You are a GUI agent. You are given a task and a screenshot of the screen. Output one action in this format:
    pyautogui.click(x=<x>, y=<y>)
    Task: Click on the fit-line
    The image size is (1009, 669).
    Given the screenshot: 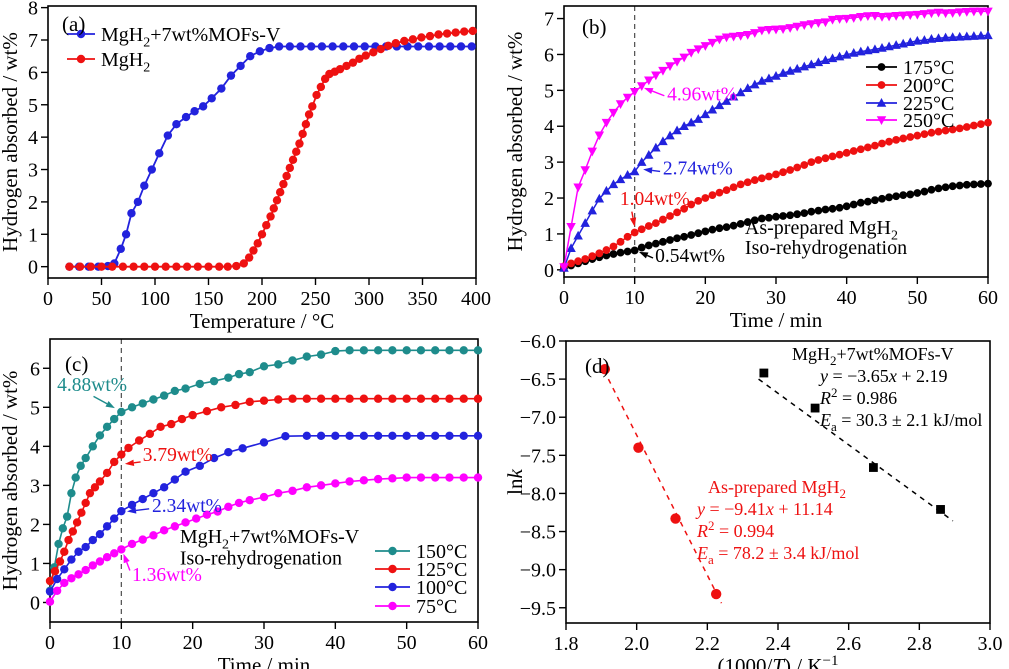 What is the action you would take?
    pyautogui.click(x=665, y=491)
    